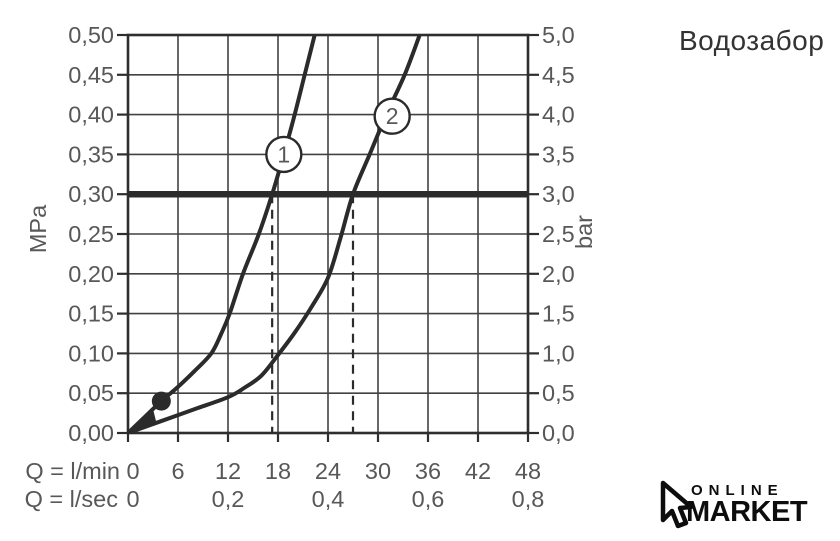 This screenshot has height=541, width=840. I want to click on y-tick-label-mpa: 0,15, so click(91, 314).